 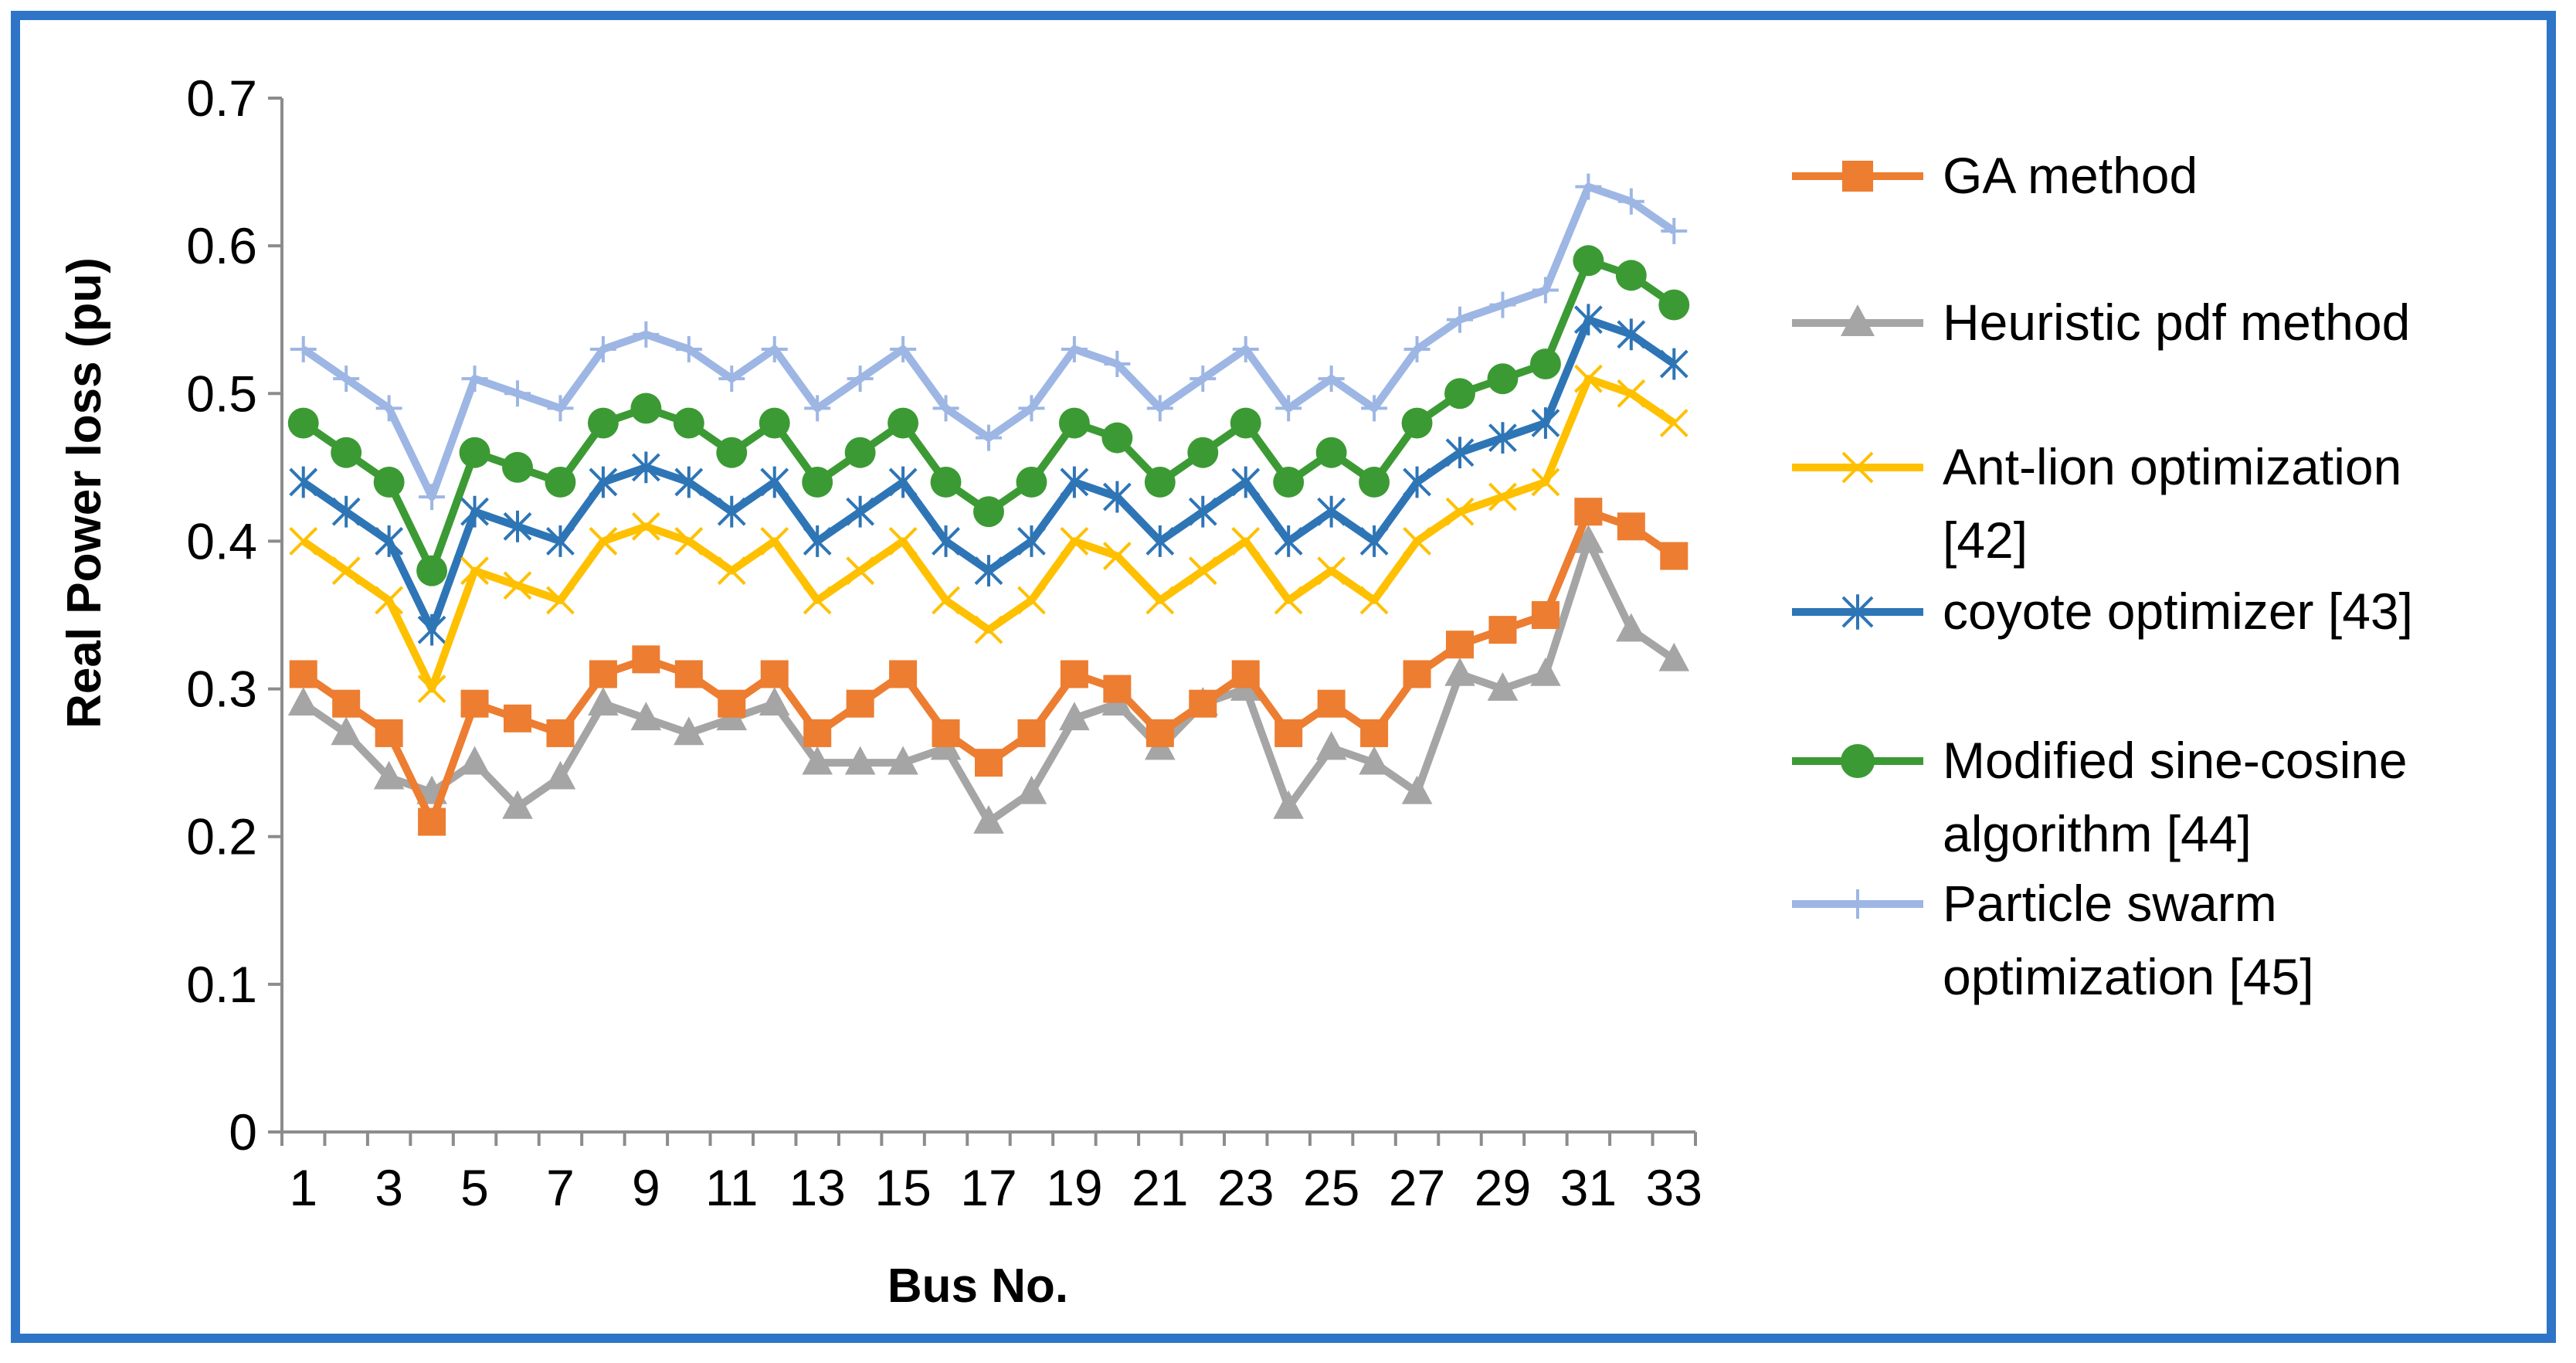 I want to click on legend-label: GA method, so click(x=2070, y=175).